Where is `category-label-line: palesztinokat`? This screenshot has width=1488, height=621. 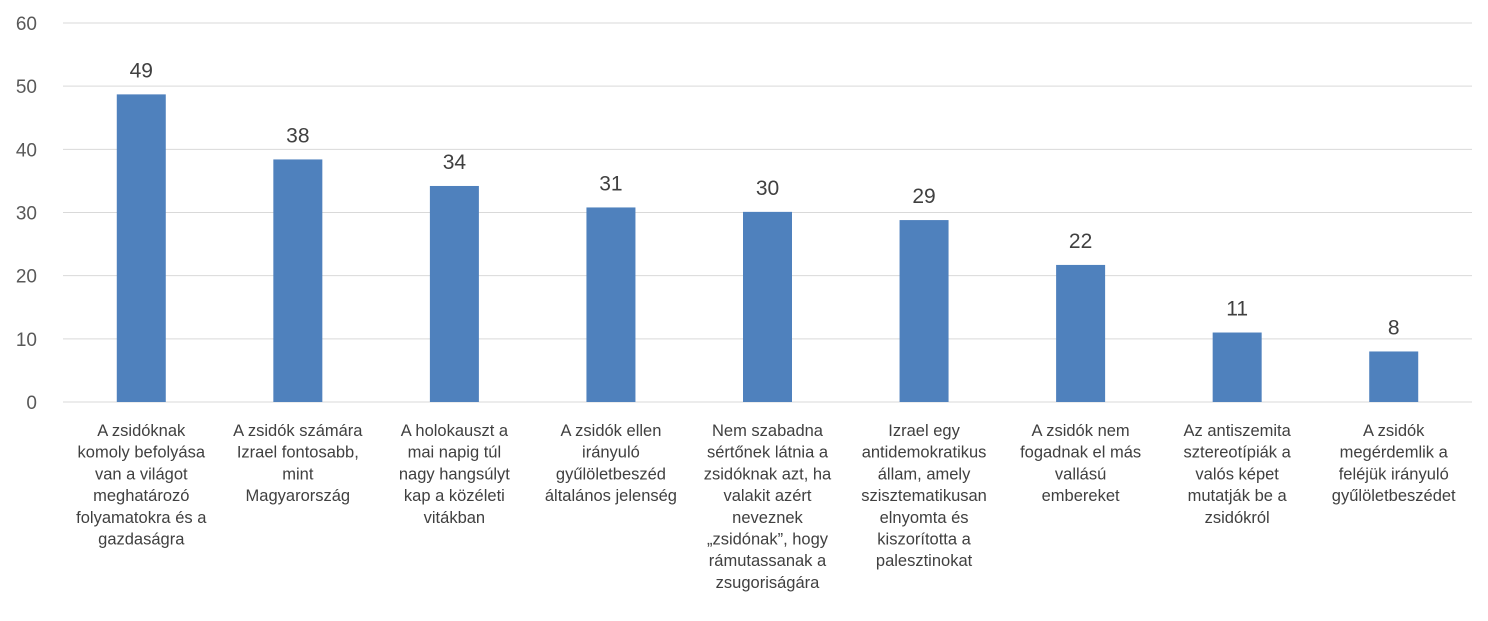 category-label-line: palesztinokat is located at coordinates (924, 561).